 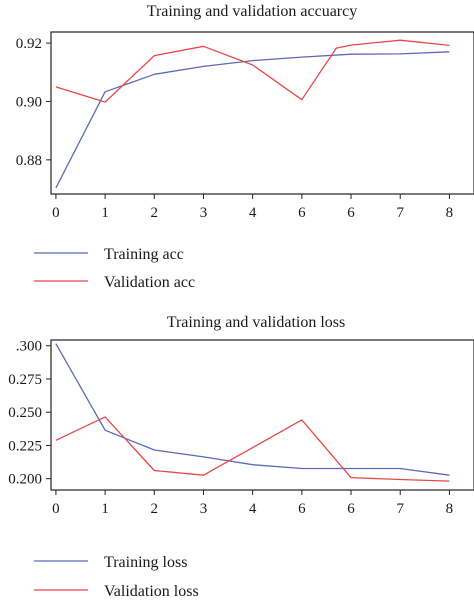 What do you see at coordinates (400, 213) in the screenshot?
I see `accuracy-x-tick-label: 7` at bounding box center [400, 213].